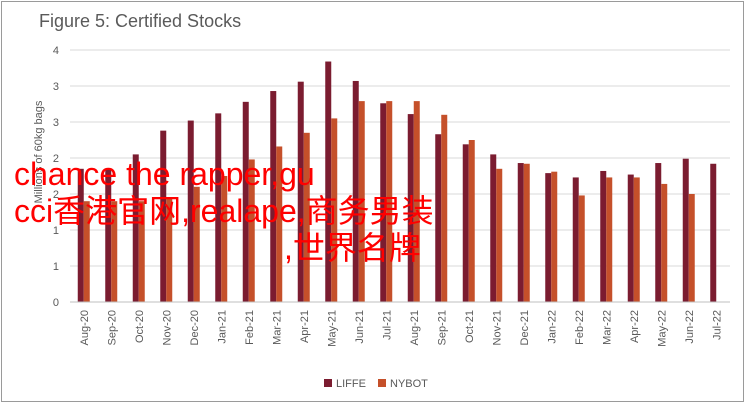 The image size is (747, 408). What do you see at coordinates (360, 327) in the screenshot?
I see `x-tick-label: Jun-21` at bounding box center [360, 327].